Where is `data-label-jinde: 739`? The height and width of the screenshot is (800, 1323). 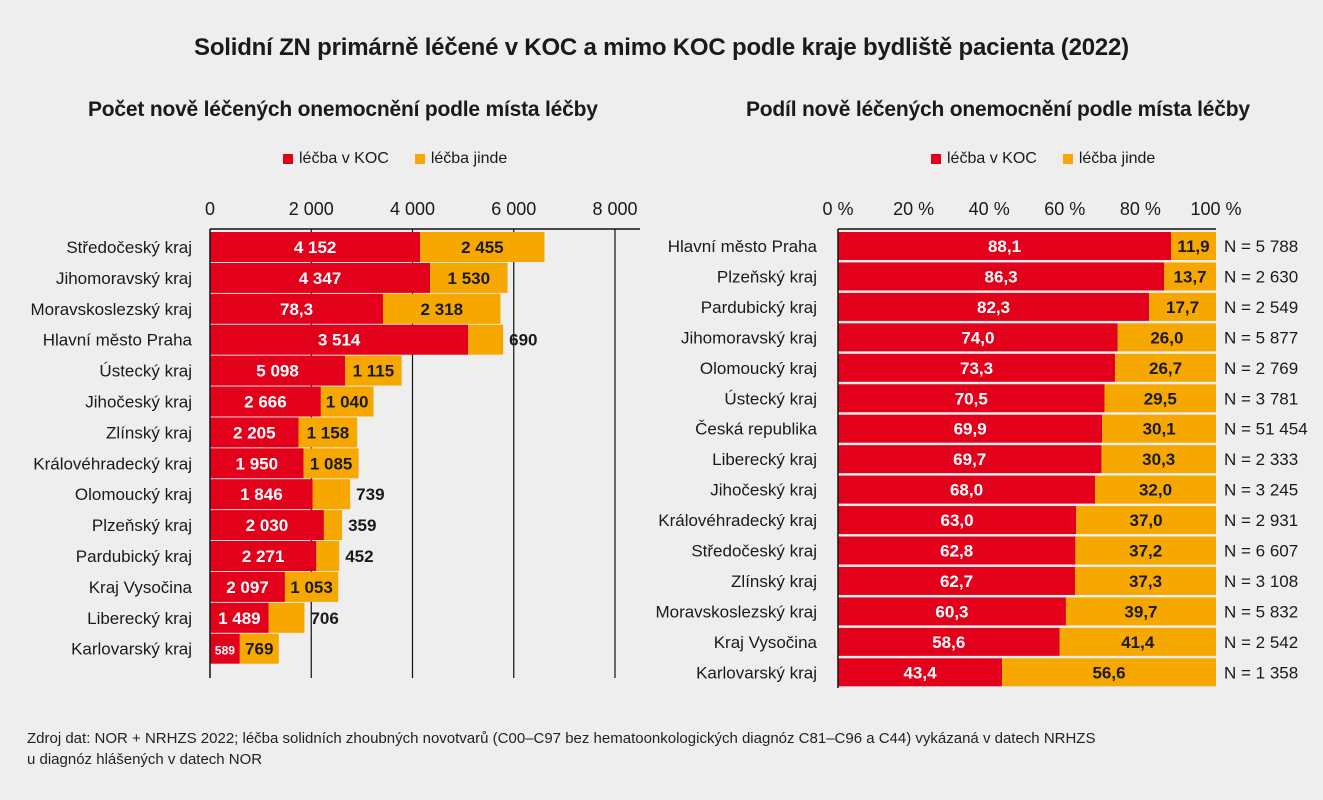
data-label-jinde: 739 is located at coordinates (370, 494).